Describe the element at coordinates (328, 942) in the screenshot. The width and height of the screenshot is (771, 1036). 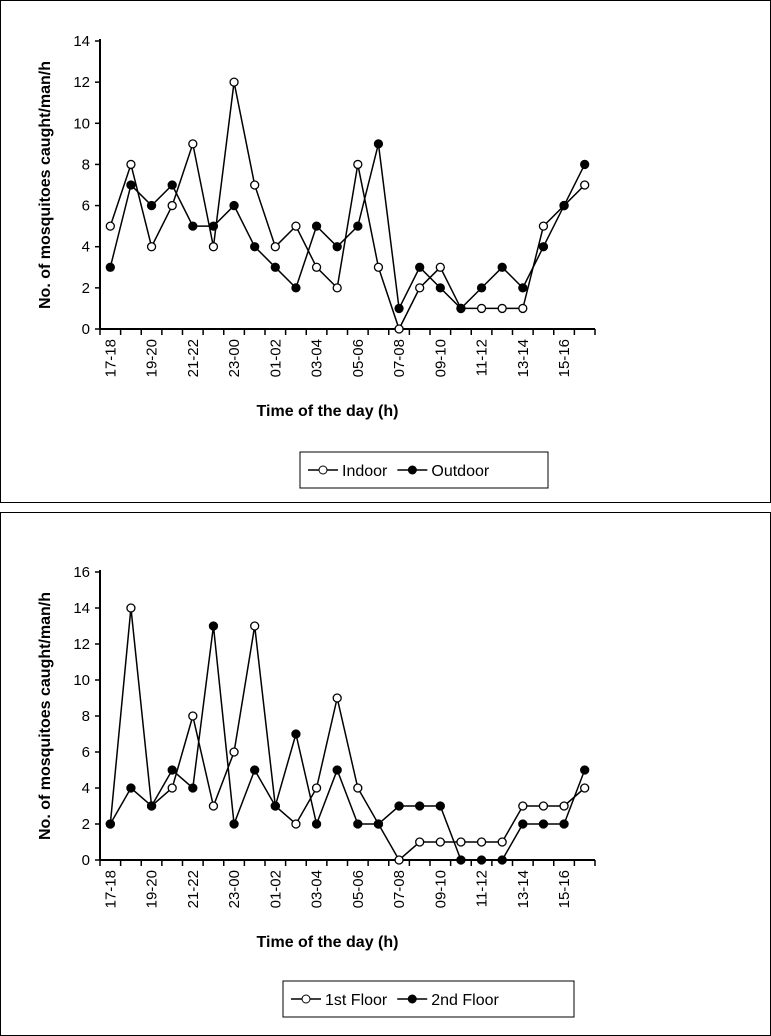
I see `x-axis-title: Time of the day (h)` at that location.